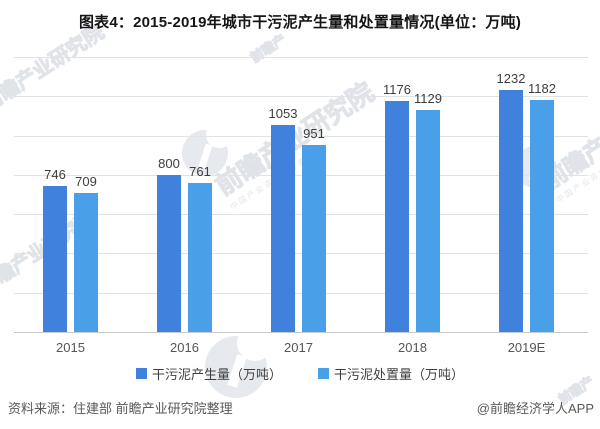 Image resolution: width=600 pixels, height=429 pixels. Describe the element at coordinates (428, 99) in the screenshot. I see `bar-value-label: 1129` at that location.